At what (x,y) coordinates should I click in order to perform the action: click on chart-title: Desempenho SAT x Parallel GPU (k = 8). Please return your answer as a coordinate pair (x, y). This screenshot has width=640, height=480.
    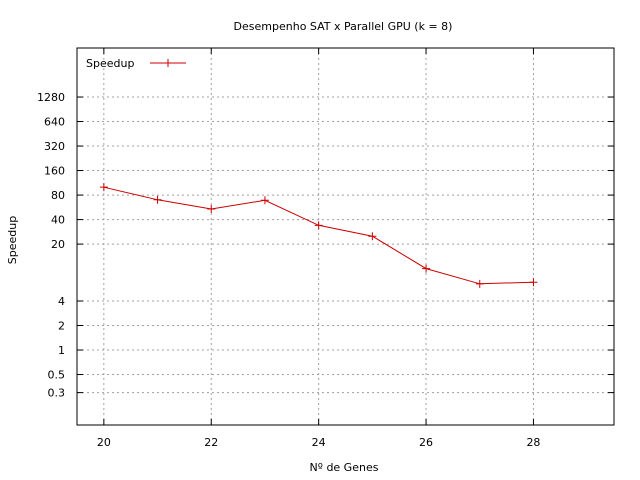
    Looking at the image, I should click on (343, 26).